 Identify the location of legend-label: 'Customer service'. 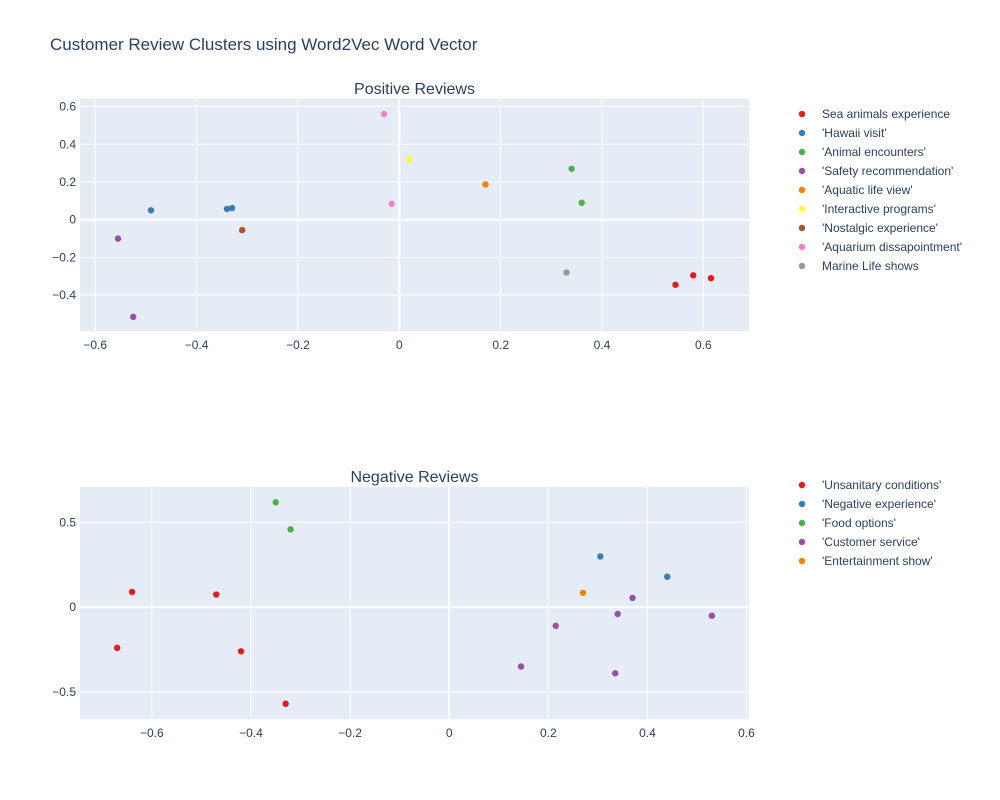
(871, 542).